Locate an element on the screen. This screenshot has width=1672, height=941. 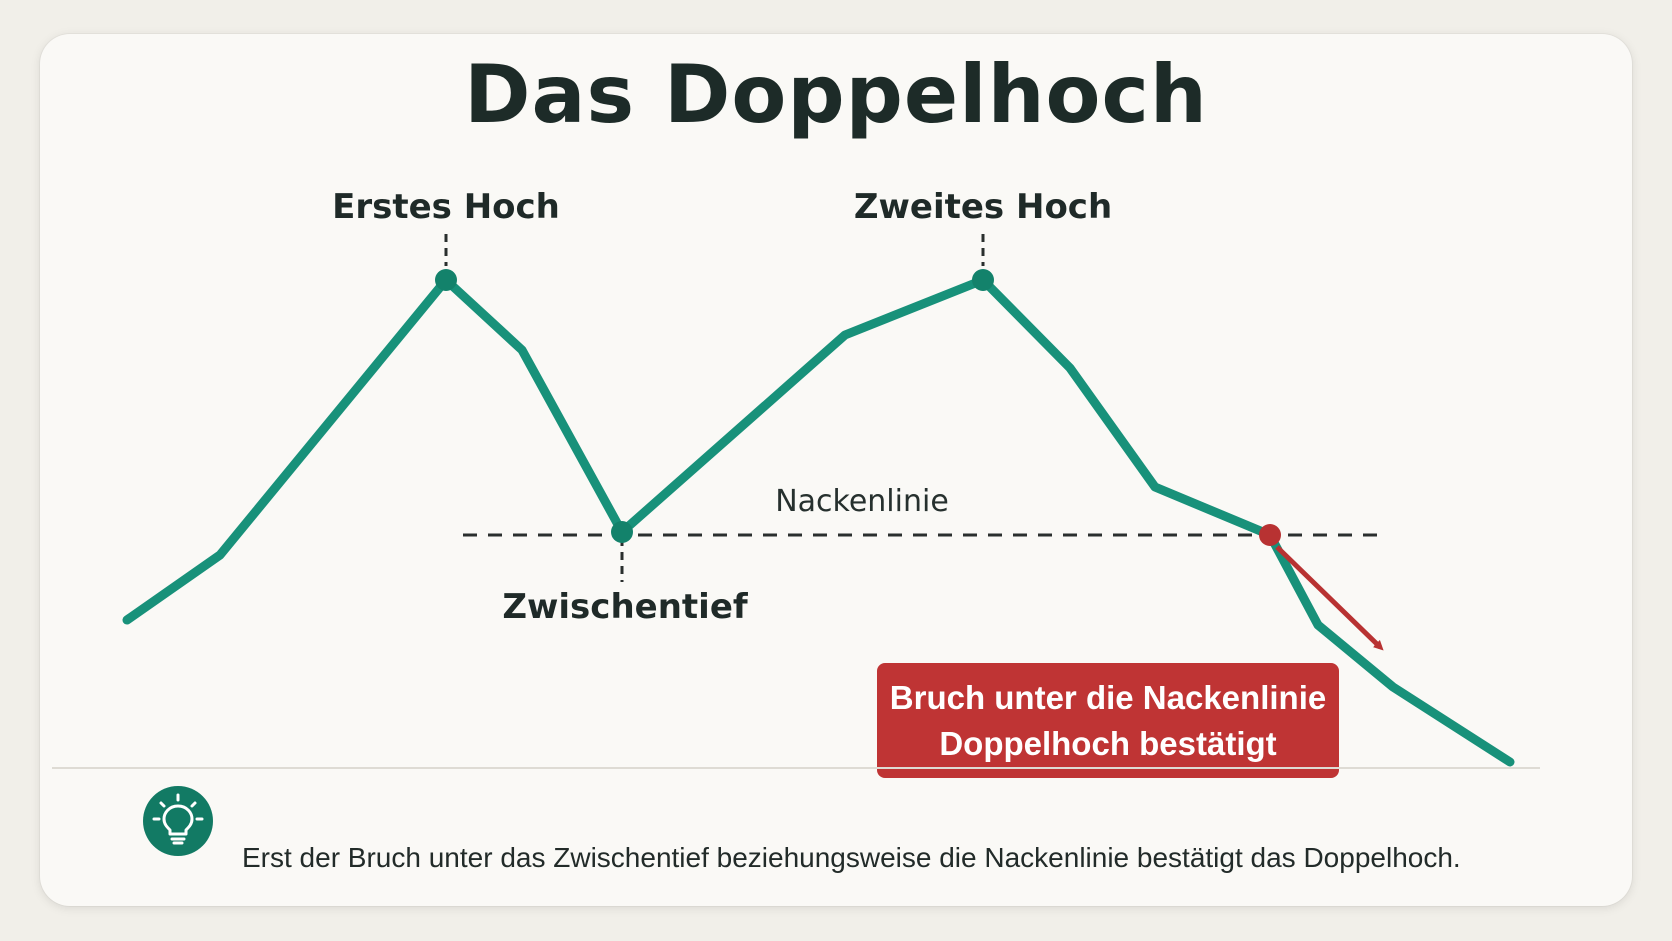
tip-icon-badge is located at coordinates (178, 821).